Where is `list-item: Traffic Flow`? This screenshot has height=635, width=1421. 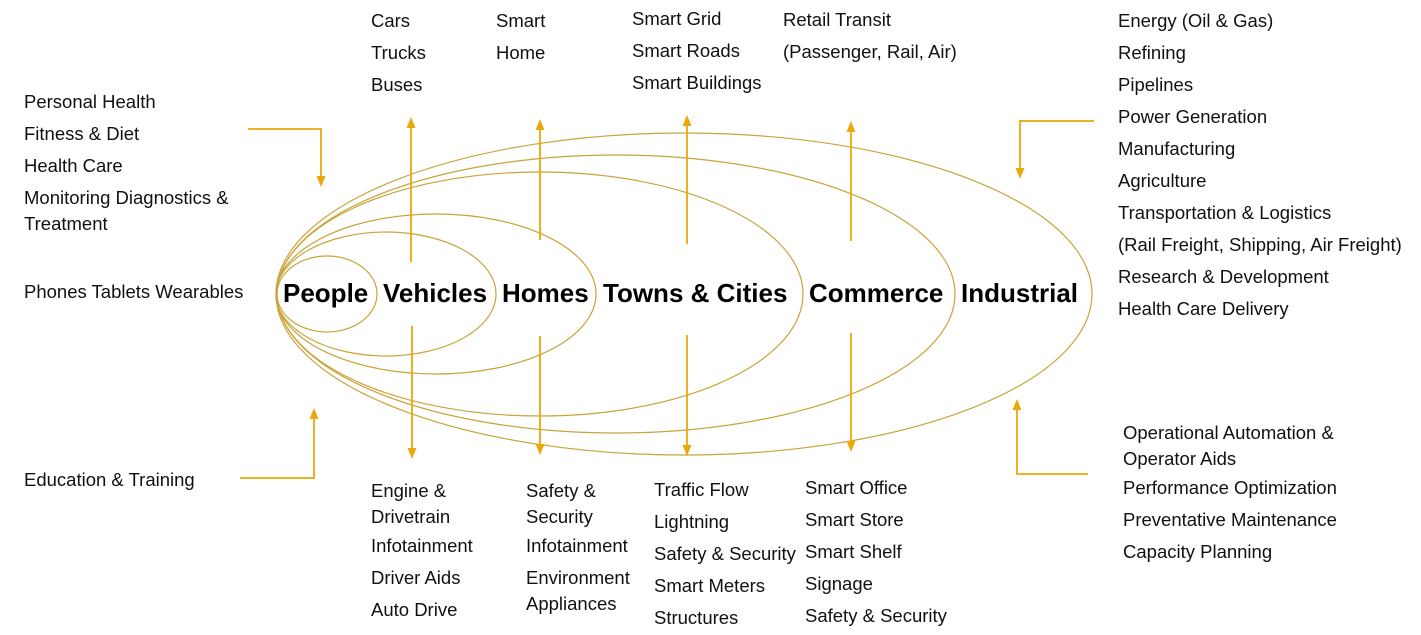
list-item: Traffic Flow is located at coordinates (701, 489).